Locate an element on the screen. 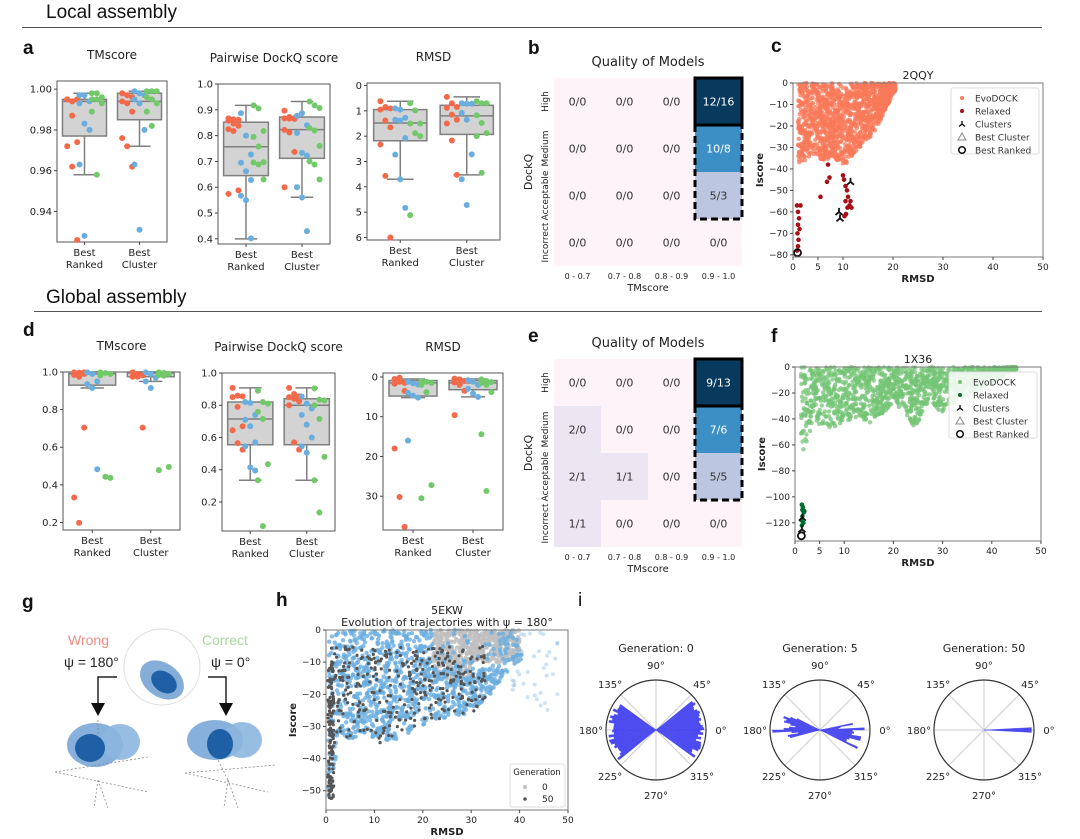 The height and width of the screenshot is (839, 1080). legend-label: Relaxed is located at coordinates (991, 397).